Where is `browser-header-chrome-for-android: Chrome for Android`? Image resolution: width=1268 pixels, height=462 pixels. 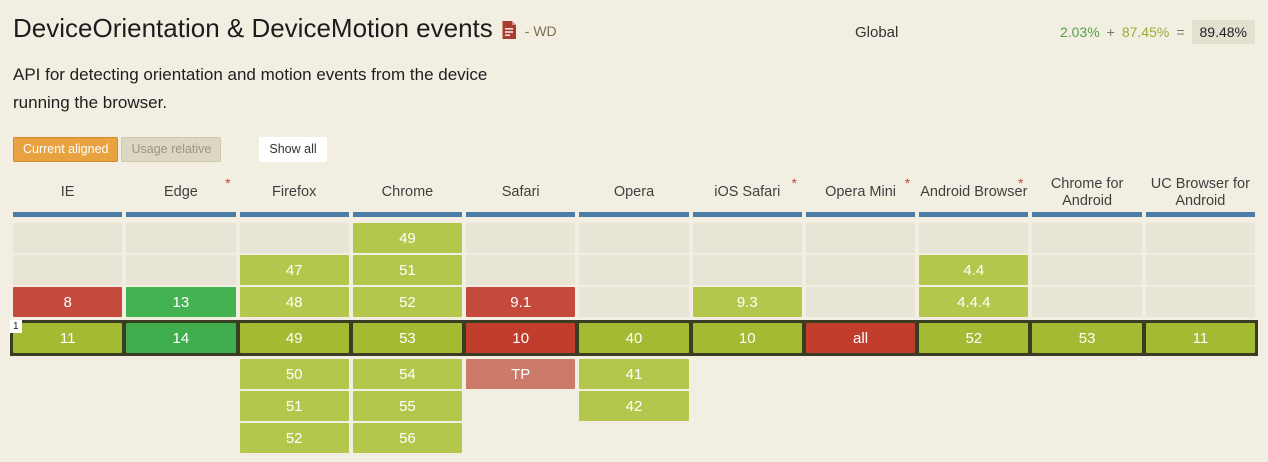
browser-header-chrome-for-android: Chrome for Android is located at coordinates (1087, 196).